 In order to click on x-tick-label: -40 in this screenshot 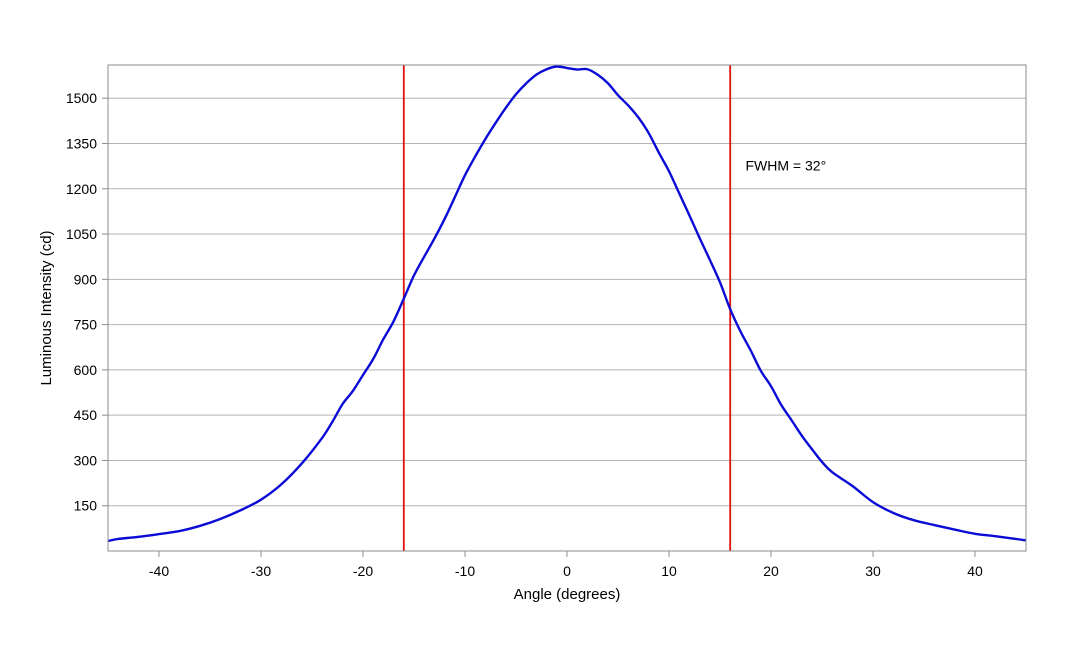, I will do `click(159, 571)`.